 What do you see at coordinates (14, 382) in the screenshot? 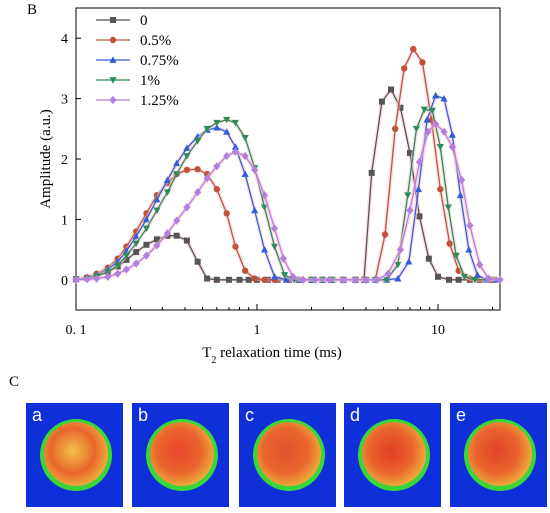
I see `panel-label-c: C` at bounding box center [14, 382].